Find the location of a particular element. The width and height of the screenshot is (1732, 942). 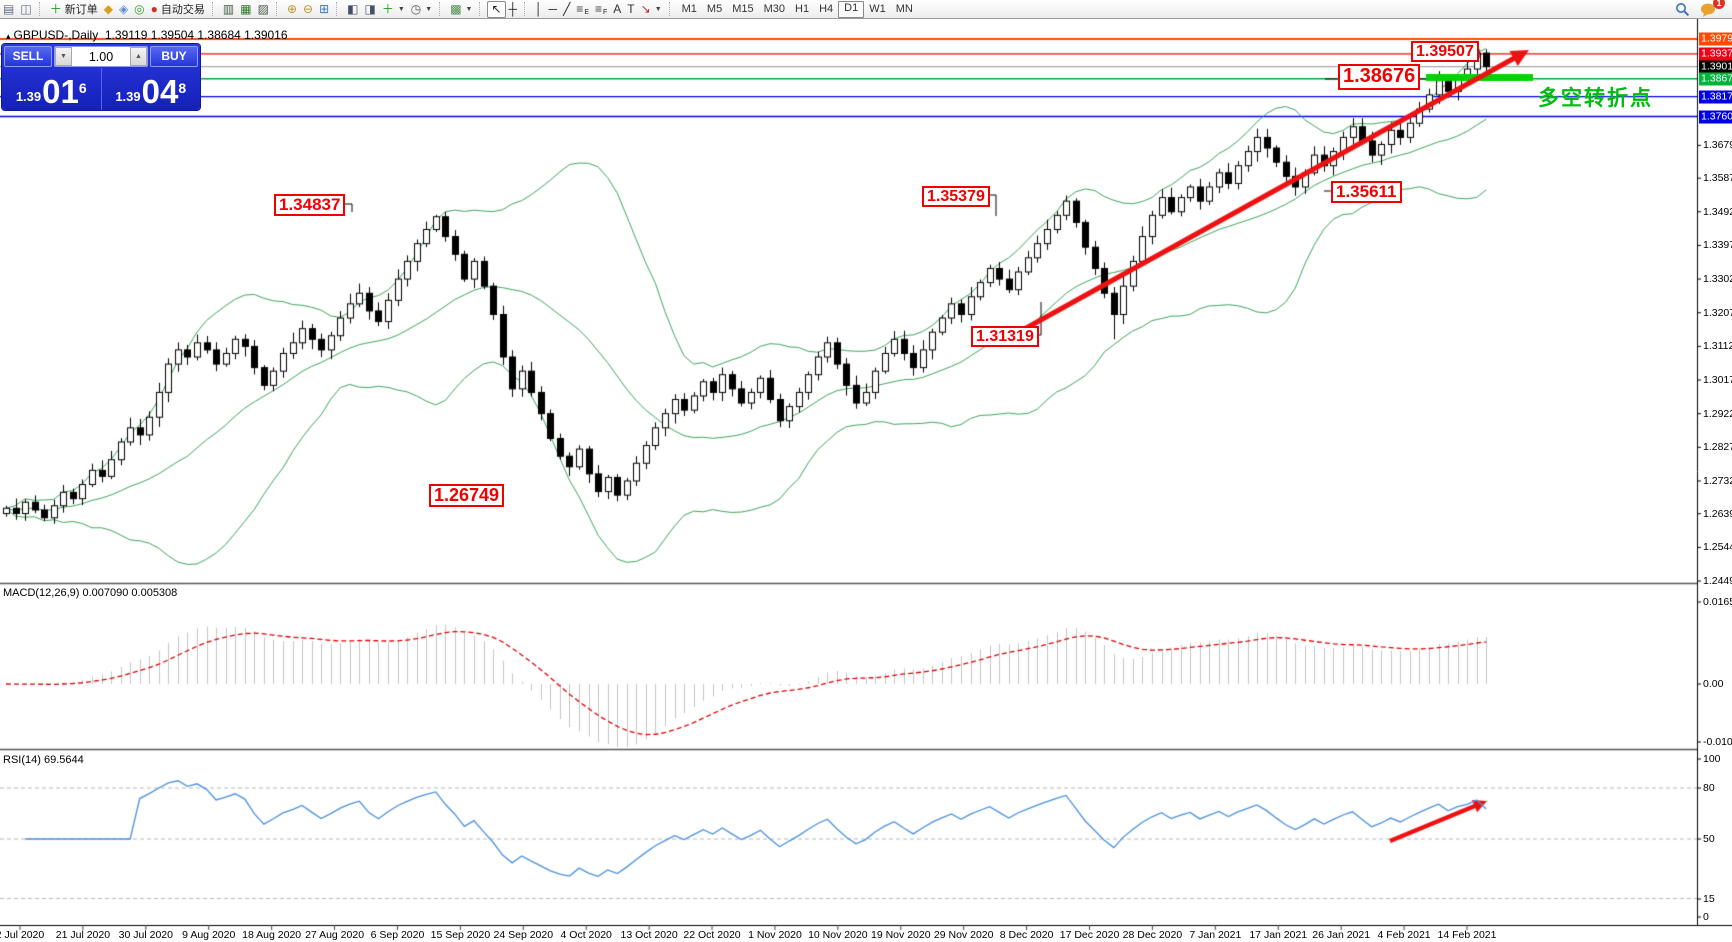

timeframe-m30-button: M30 is located at coordinates (774, 8).